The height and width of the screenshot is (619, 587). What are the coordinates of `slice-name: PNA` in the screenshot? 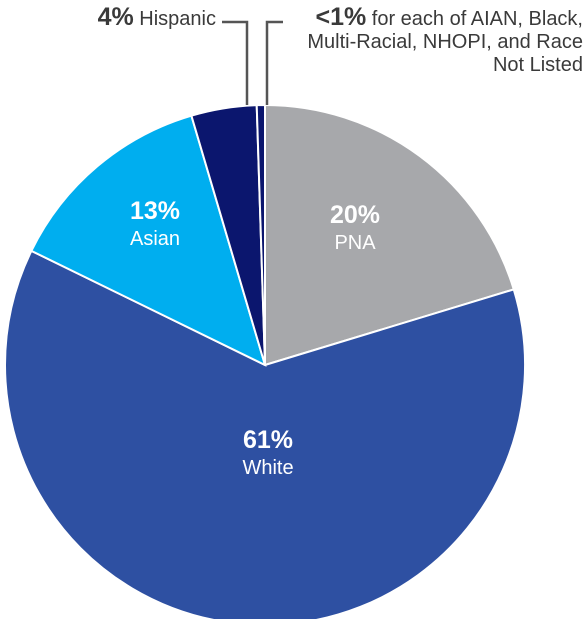 It's located at (355, 243).